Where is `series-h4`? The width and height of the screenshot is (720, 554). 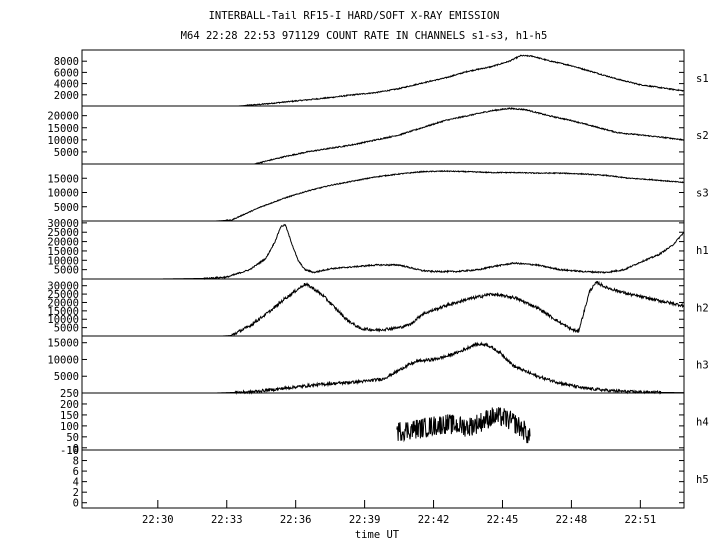 series-h4 is located at coordinates (463, 425).